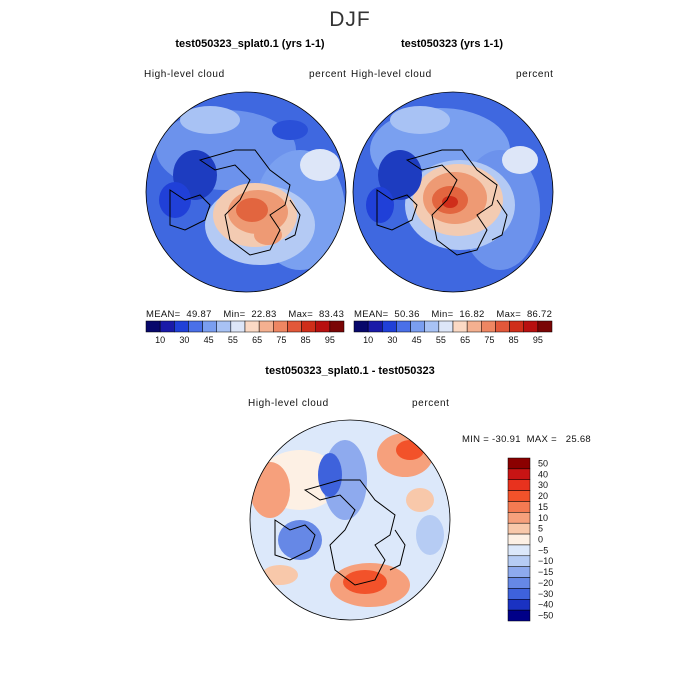  Describe the element at coordinates (452, 44) in the screenshot. I see `panel-2-title: test050323 (yrs 1-1)` at that location.